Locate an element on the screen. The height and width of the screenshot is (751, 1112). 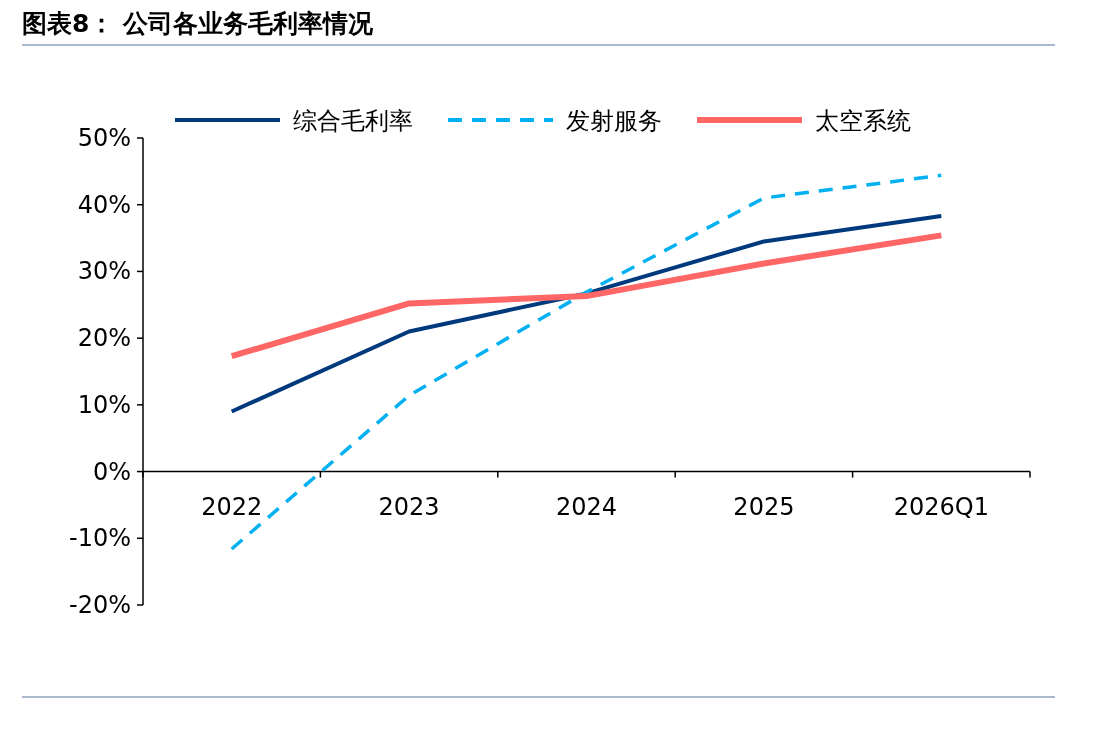
legend-label: 综合毛利率 is located at coordinates (353, 121).